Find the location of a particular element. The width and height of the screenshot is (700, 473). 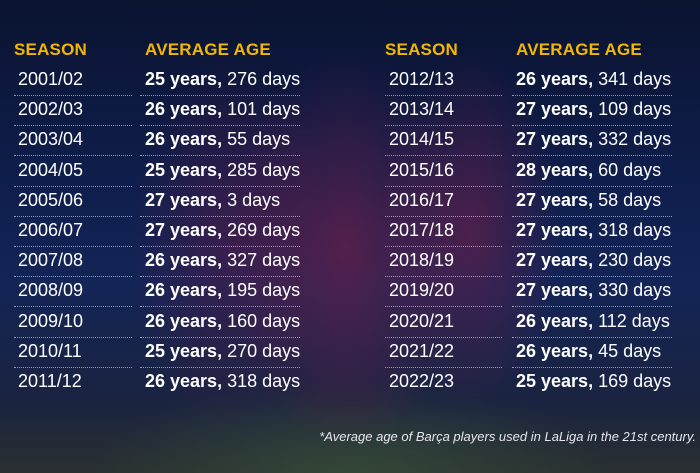

season: 2012/13 is located at coordinates (422, 79).